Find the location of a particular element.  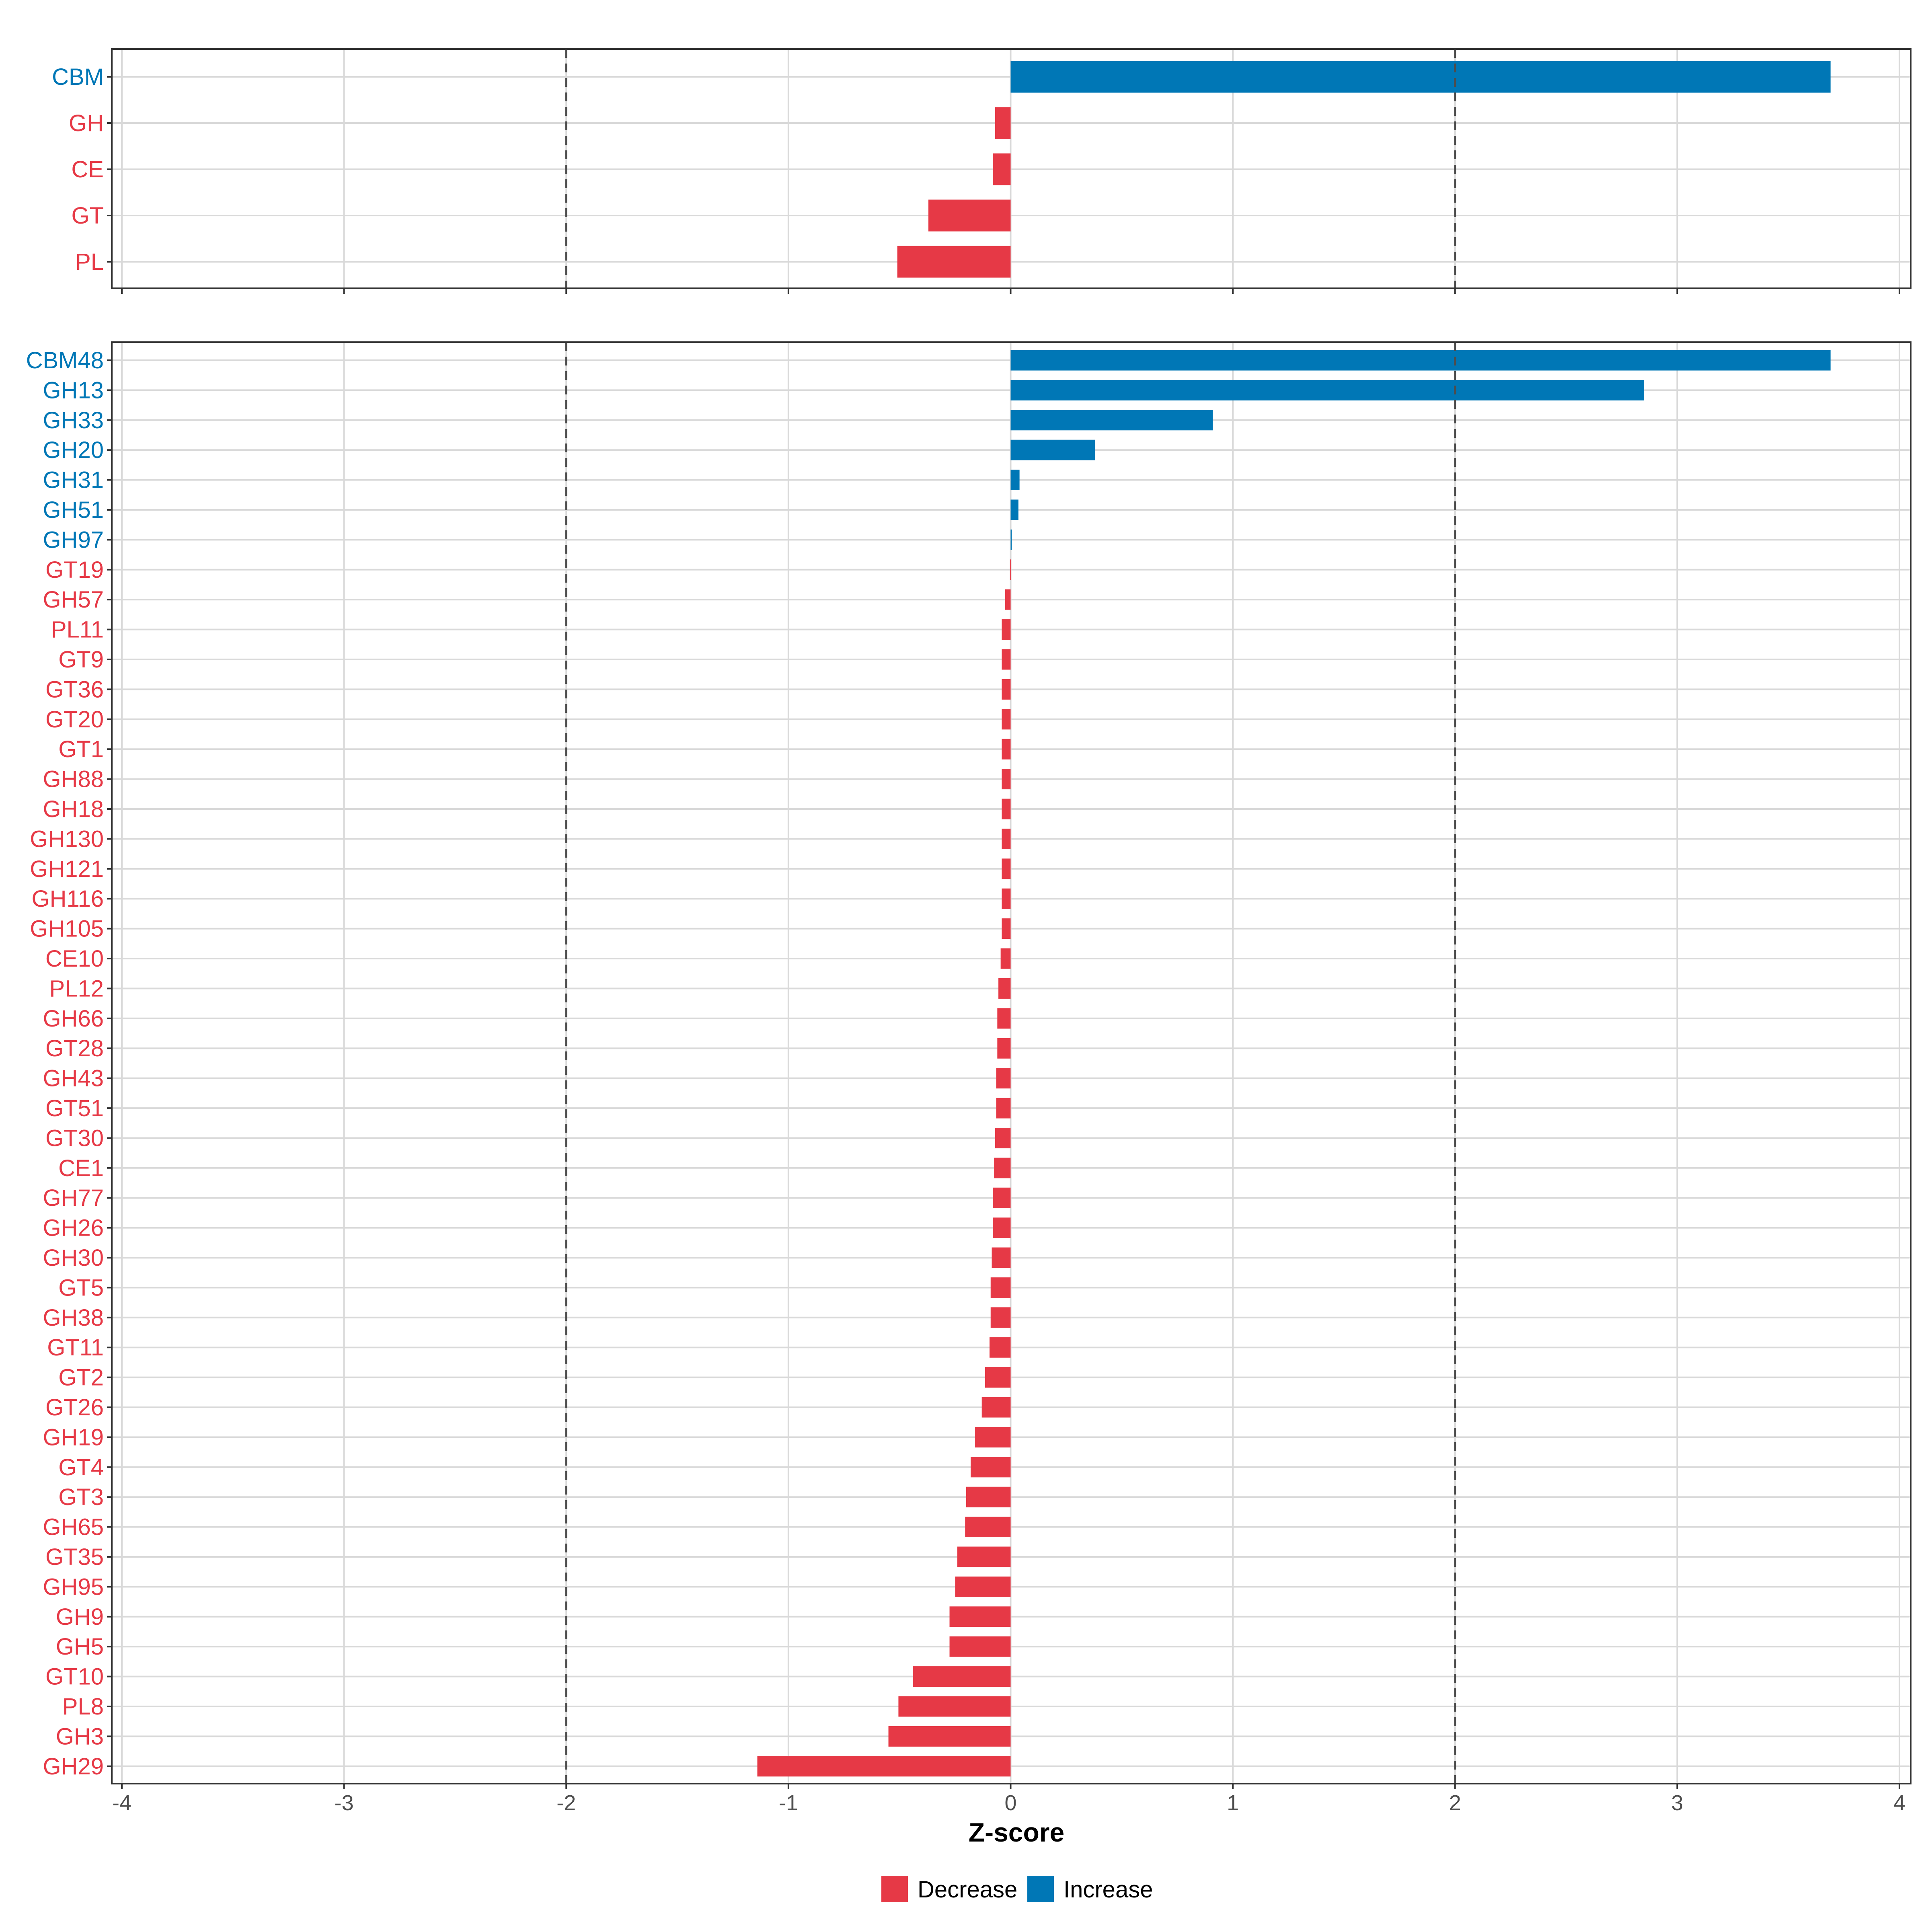

category-label: GH65 is located at coordinates (73, 1527).